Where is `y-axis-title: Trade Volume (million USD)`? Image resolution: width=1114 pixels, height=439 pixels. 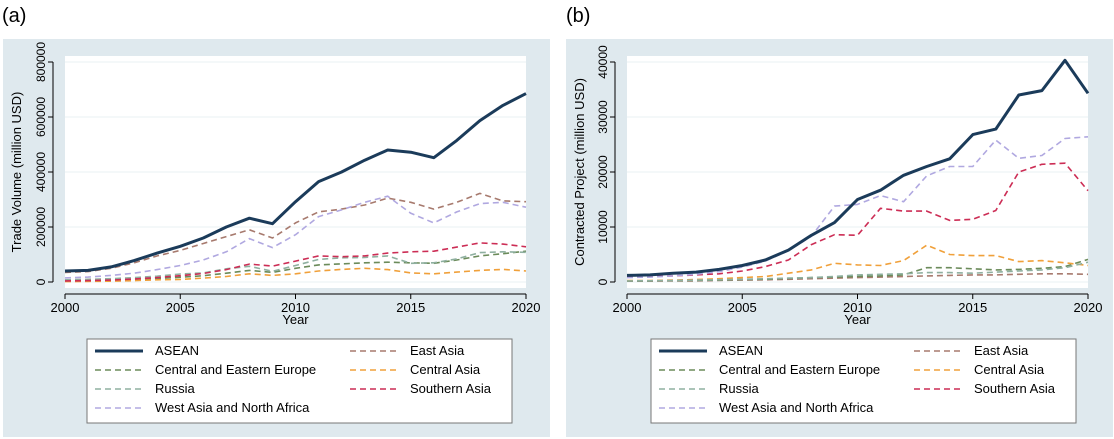
y-axis-title: Trade Volume (million USD) is located at coordinates (16, 172).